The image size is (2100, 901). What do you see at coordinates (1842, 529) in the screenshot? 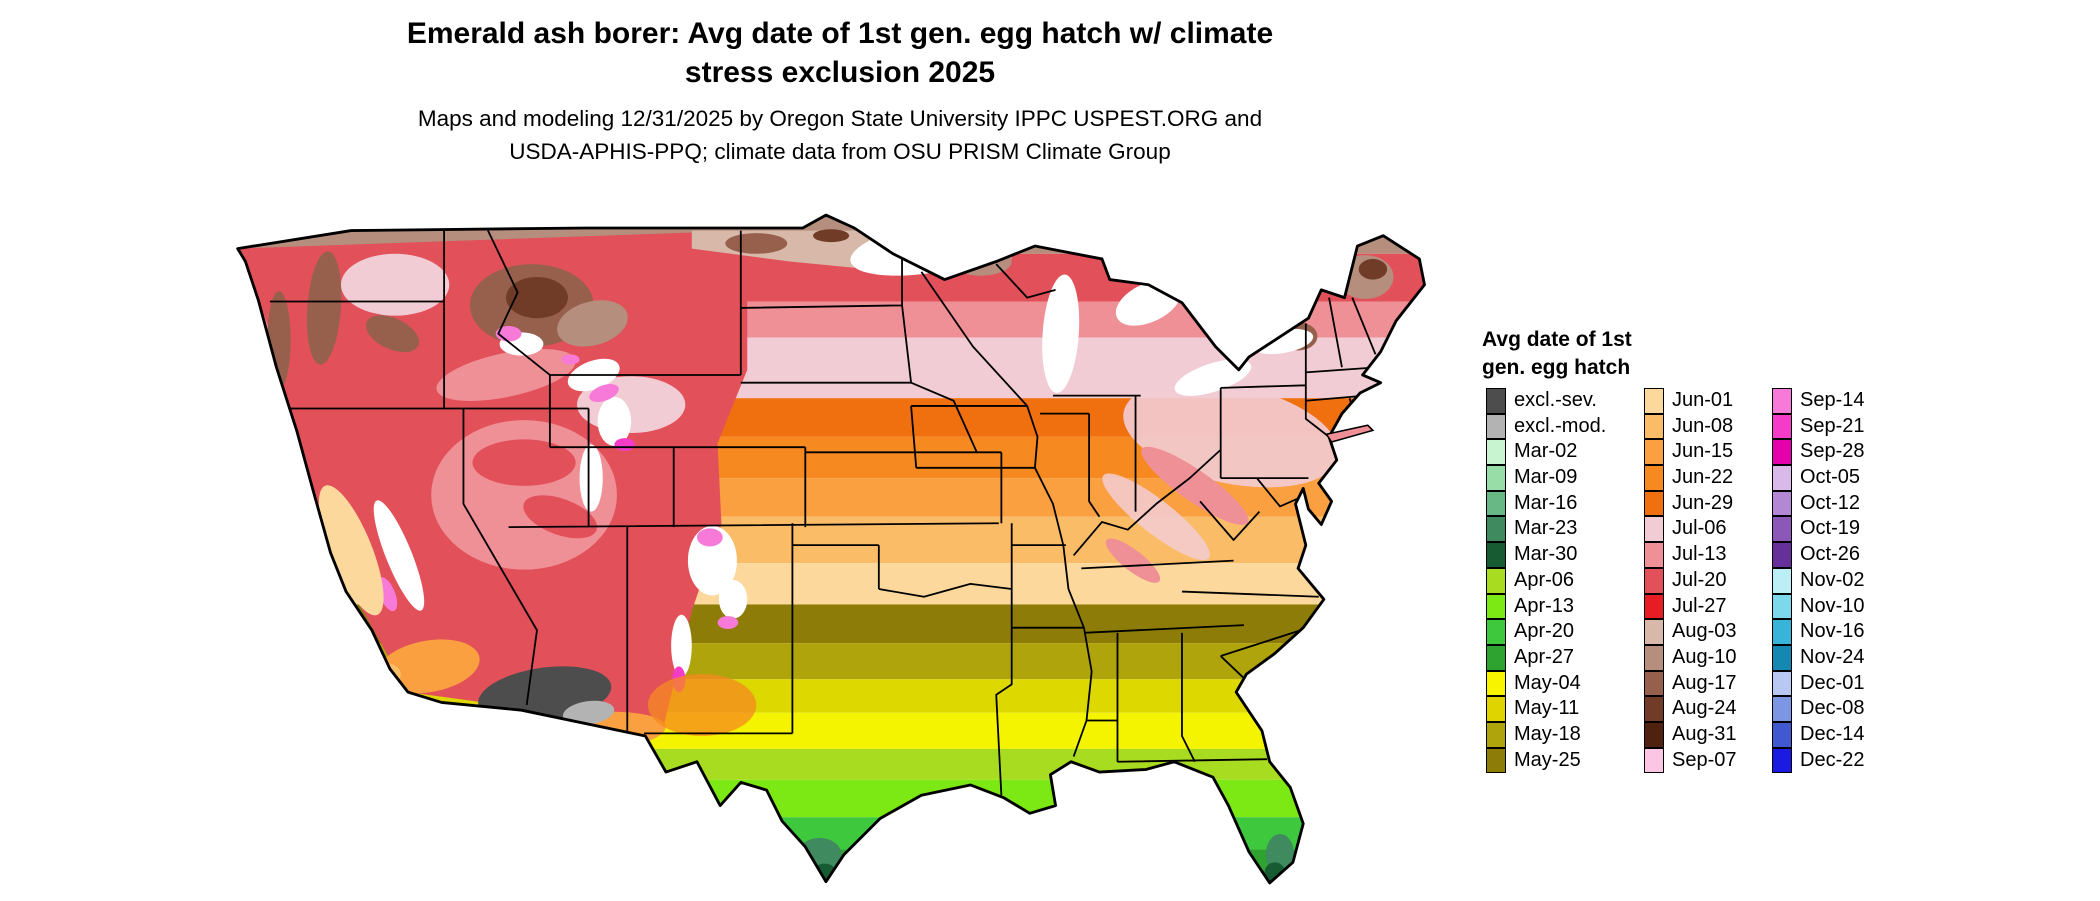
I see `legend-item: Oct-19` at bounding box center [1842, 529].